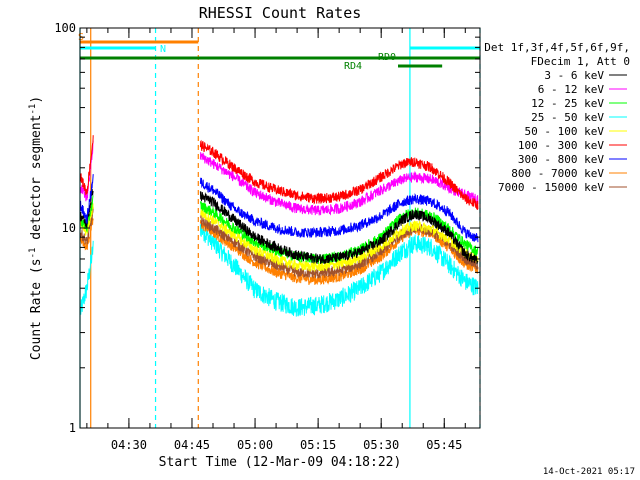 Image resolution: width=640 pixels, height=480 pixels. I want to click on x-tick-label-5: 05:45, so click(444, 445).